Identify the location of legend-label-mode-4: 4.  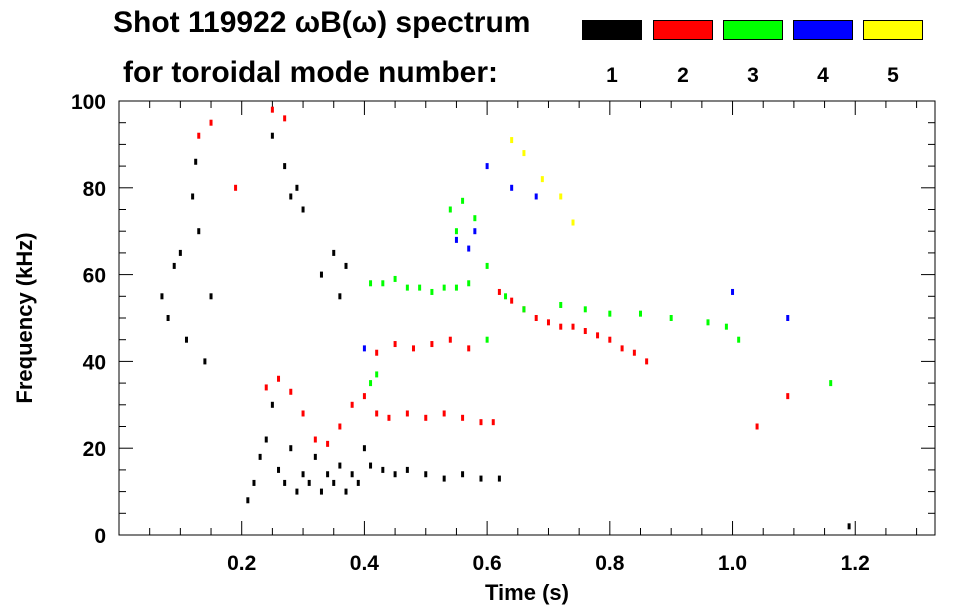
(823, 75).